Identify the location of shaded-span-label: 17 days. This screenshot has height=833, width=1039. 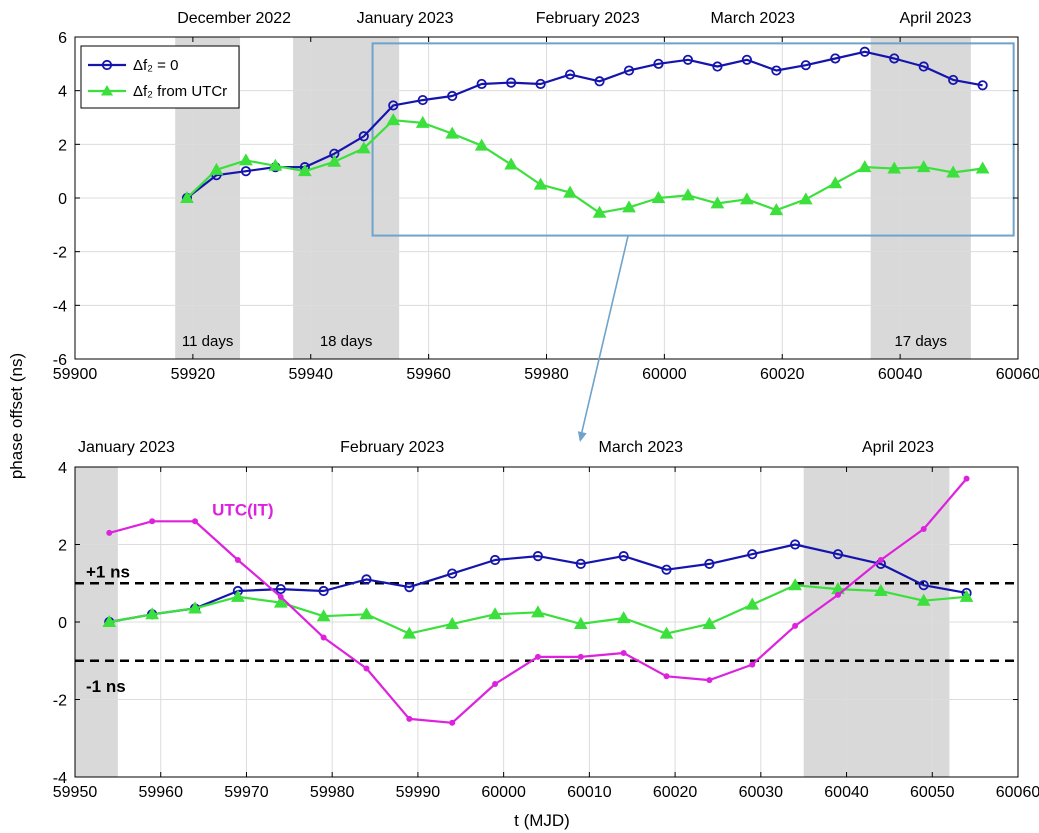
(920, 341).